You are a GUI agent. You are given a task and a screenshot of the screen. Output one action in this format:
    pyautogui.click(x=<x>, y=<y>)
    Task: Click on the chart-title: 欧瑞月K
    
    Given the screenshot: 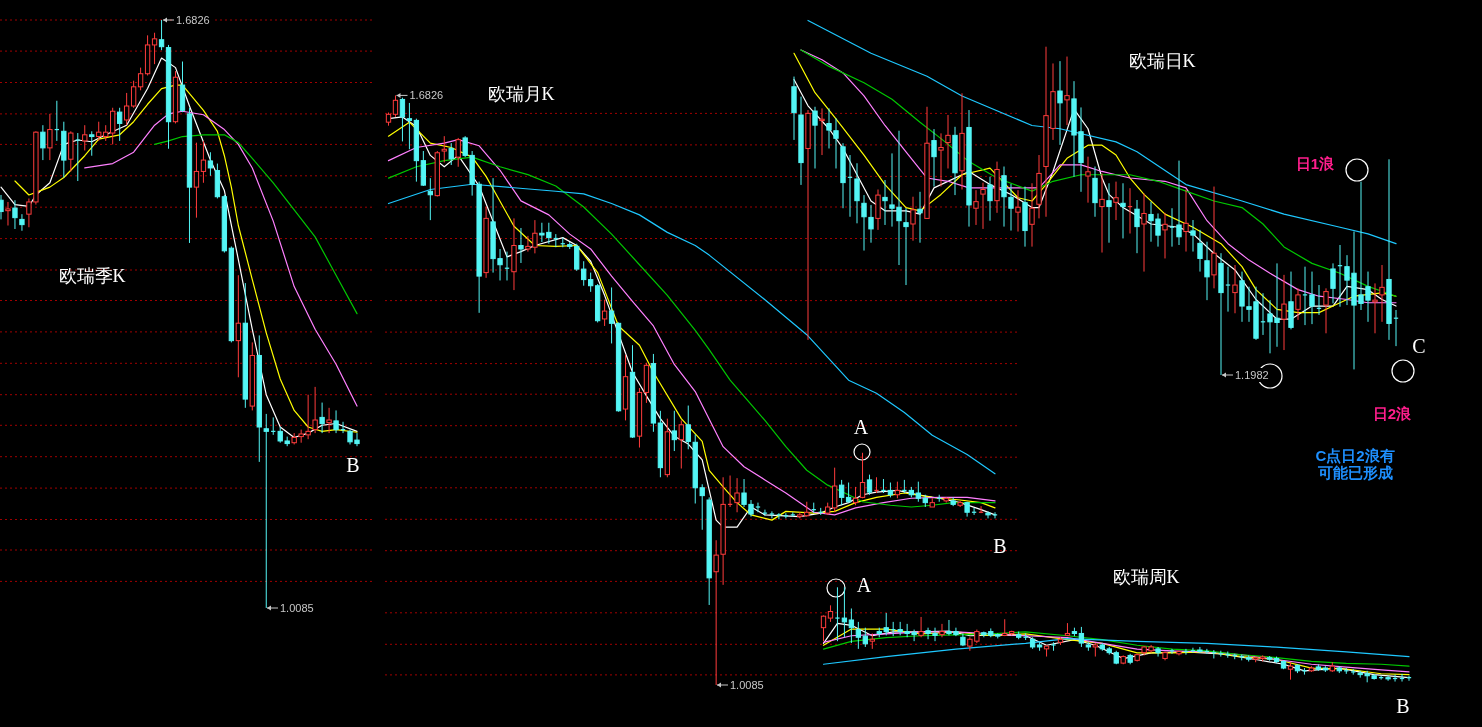 What is the action you would take?
    pyautogui.click(x=521, y=94)
    